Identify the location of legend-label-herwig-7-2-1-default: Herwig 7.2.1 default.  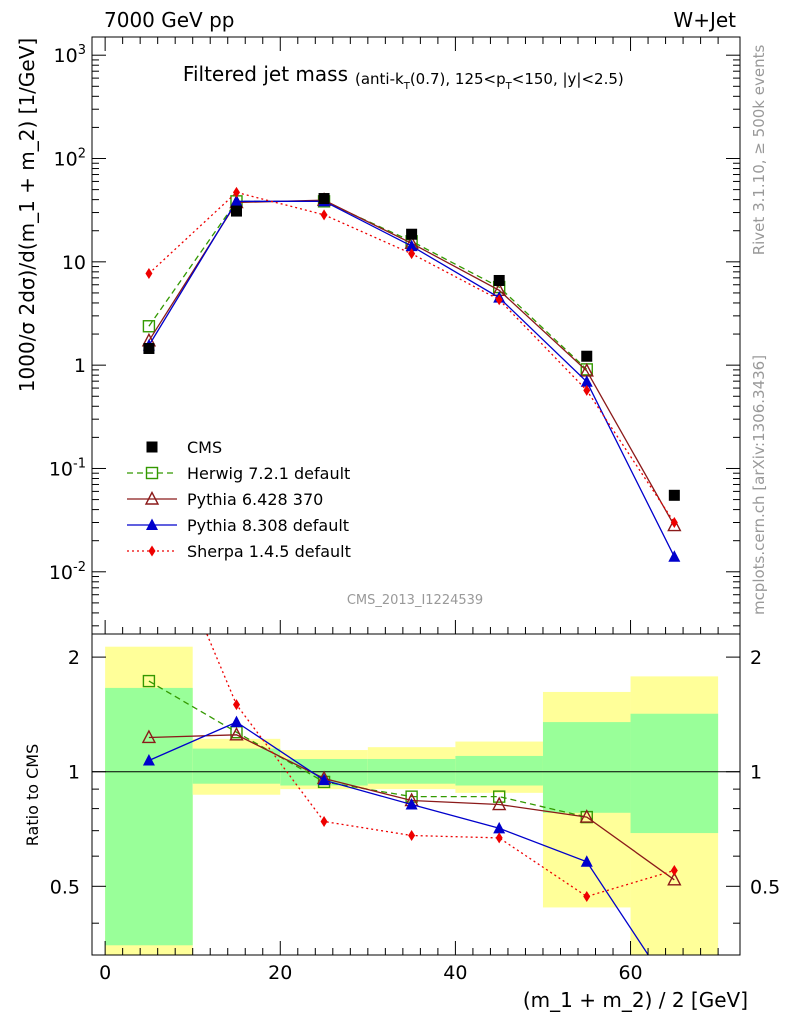
(268, 473).